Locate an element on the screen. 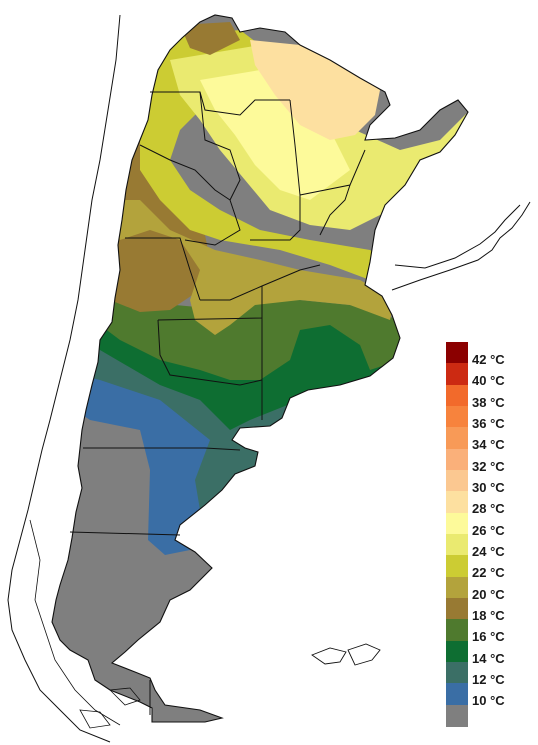 The image size is (538, 745). falkland-islands is located at coordinates (346, 654).